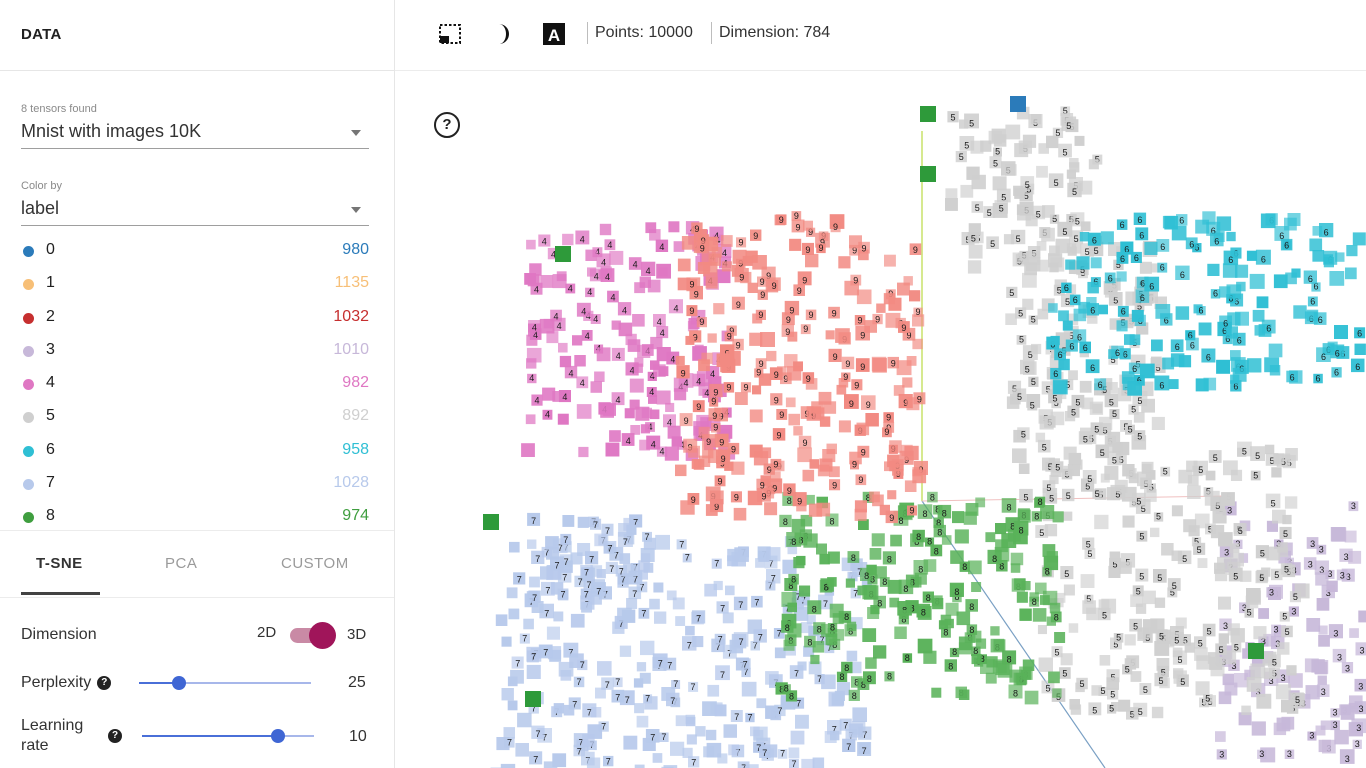  What do you see at coordinates (179, 683) in the screenshot?
I see `perplexity-slider-knob` at bounding box center [179, 683].